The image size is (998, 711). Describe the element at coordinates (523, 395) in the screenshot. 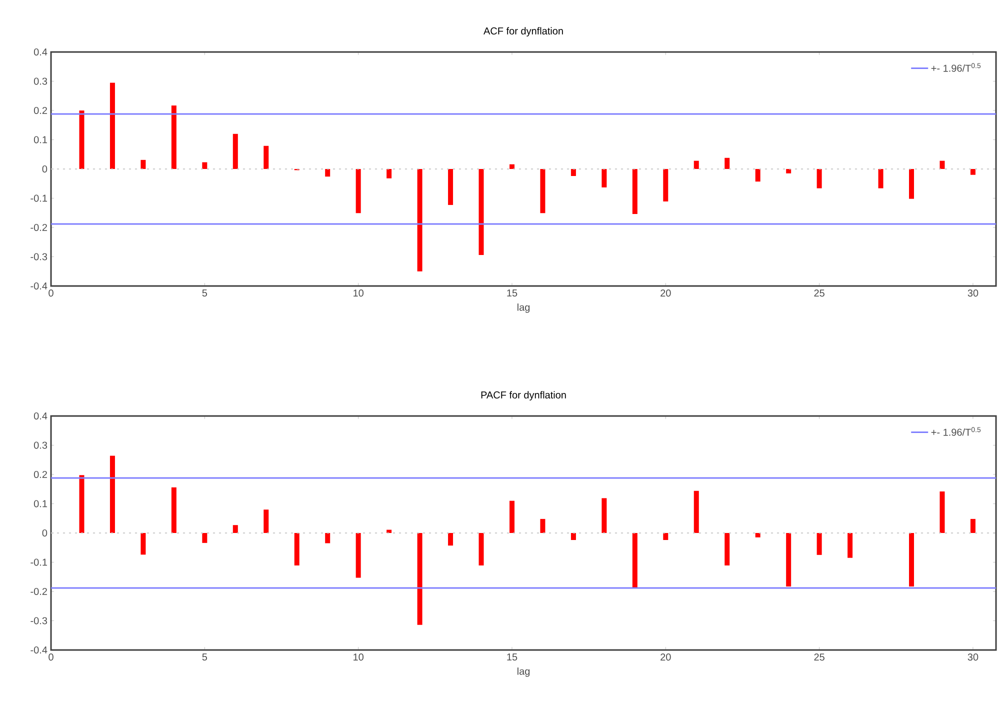

I see `chart-title: PACF for dynflation` at that location.